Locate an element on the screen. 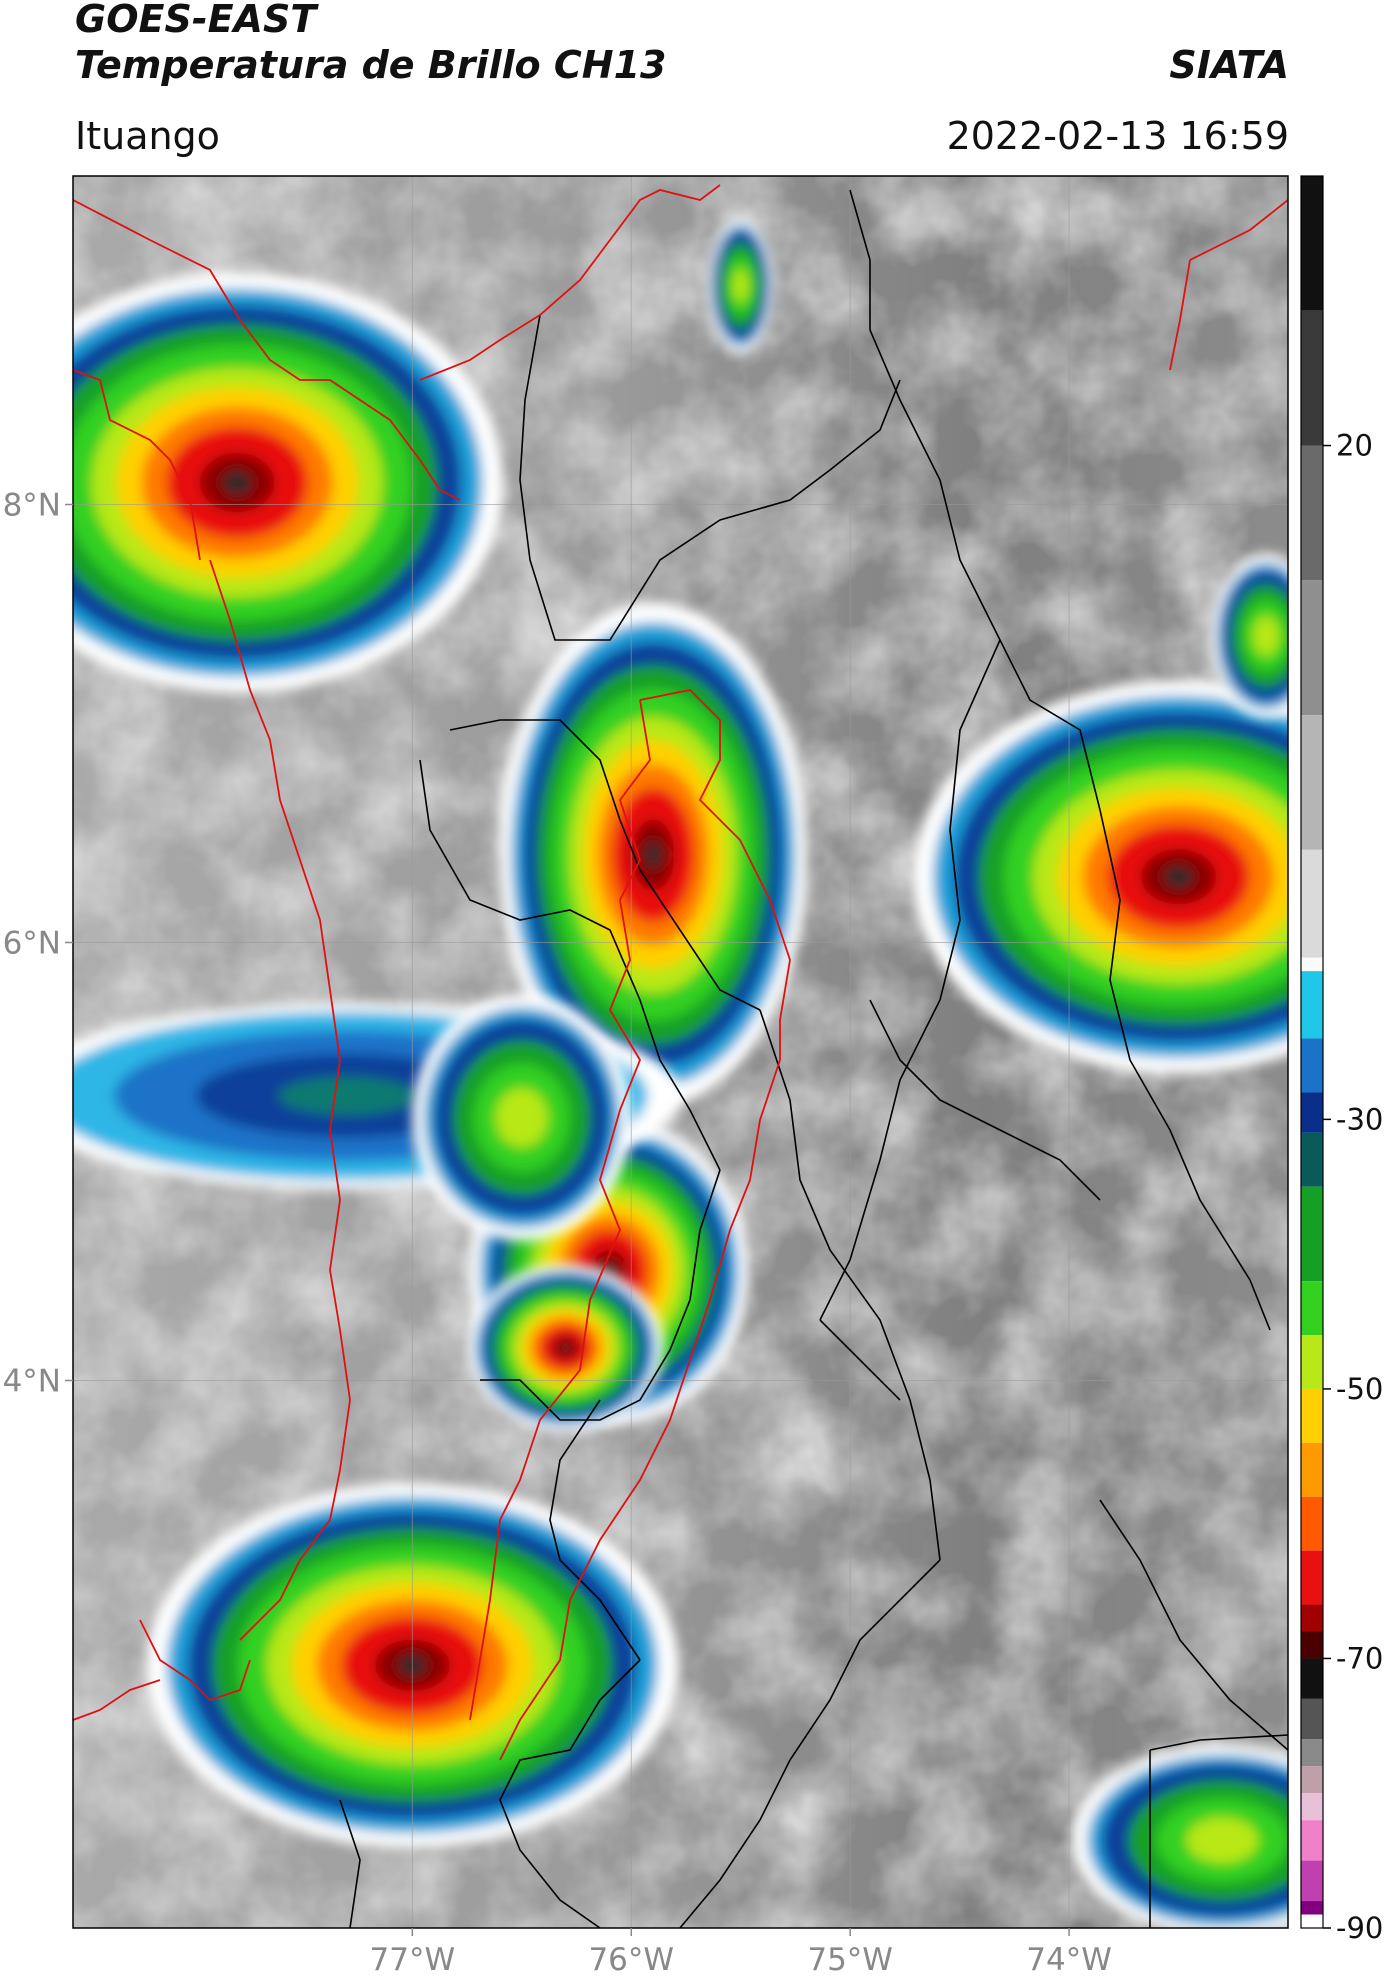 The height and width of the screenshot is (1981, 1384). lon-tick-label: 75°W is located at coordinates (850, 1960).